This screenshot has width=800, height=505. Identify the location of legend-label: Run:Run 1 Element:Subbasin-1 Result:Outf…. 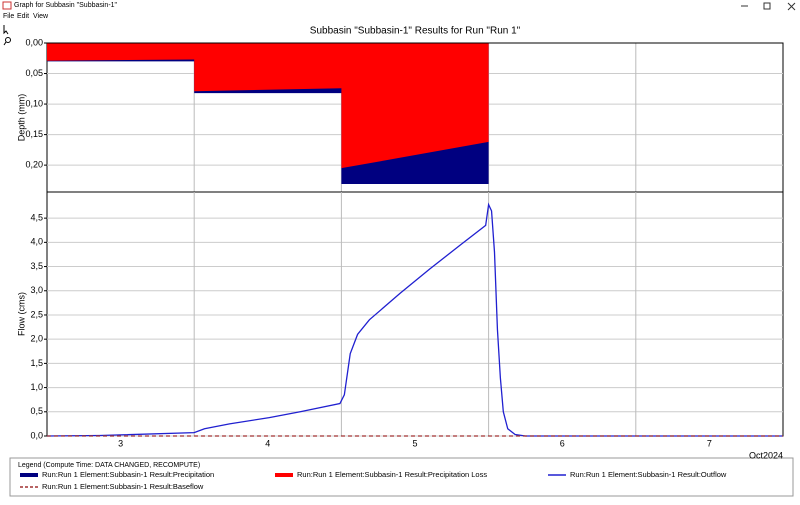
(648, 474).